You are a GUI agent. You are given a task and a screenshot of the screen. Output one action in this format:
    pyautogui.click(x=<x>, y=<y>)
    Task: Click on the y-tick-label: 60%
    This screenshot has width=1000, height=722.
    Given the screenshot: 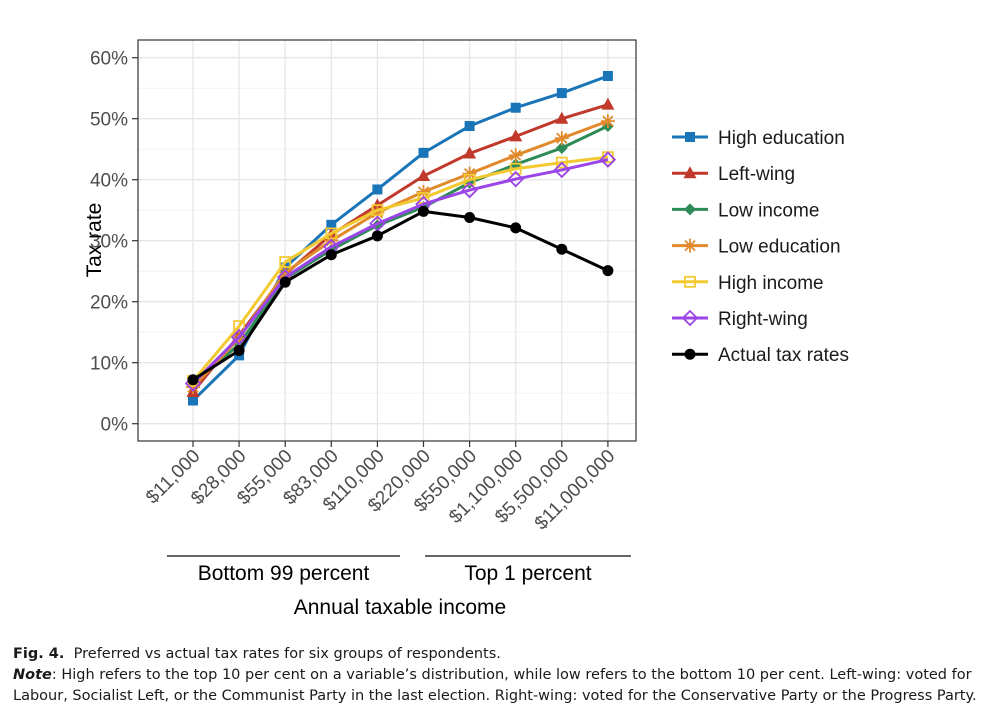 What is the action you would take?
    pyautogui.click(x=109, y=59)
    